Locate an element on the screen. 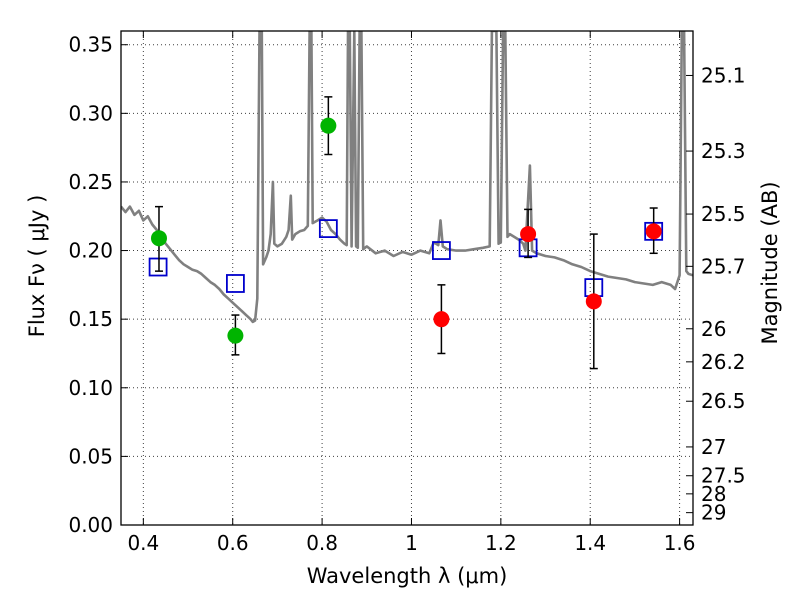 This screenshot has height=600, width=800. y-tick-label: 0.25 is located at coordinates (90, 182).